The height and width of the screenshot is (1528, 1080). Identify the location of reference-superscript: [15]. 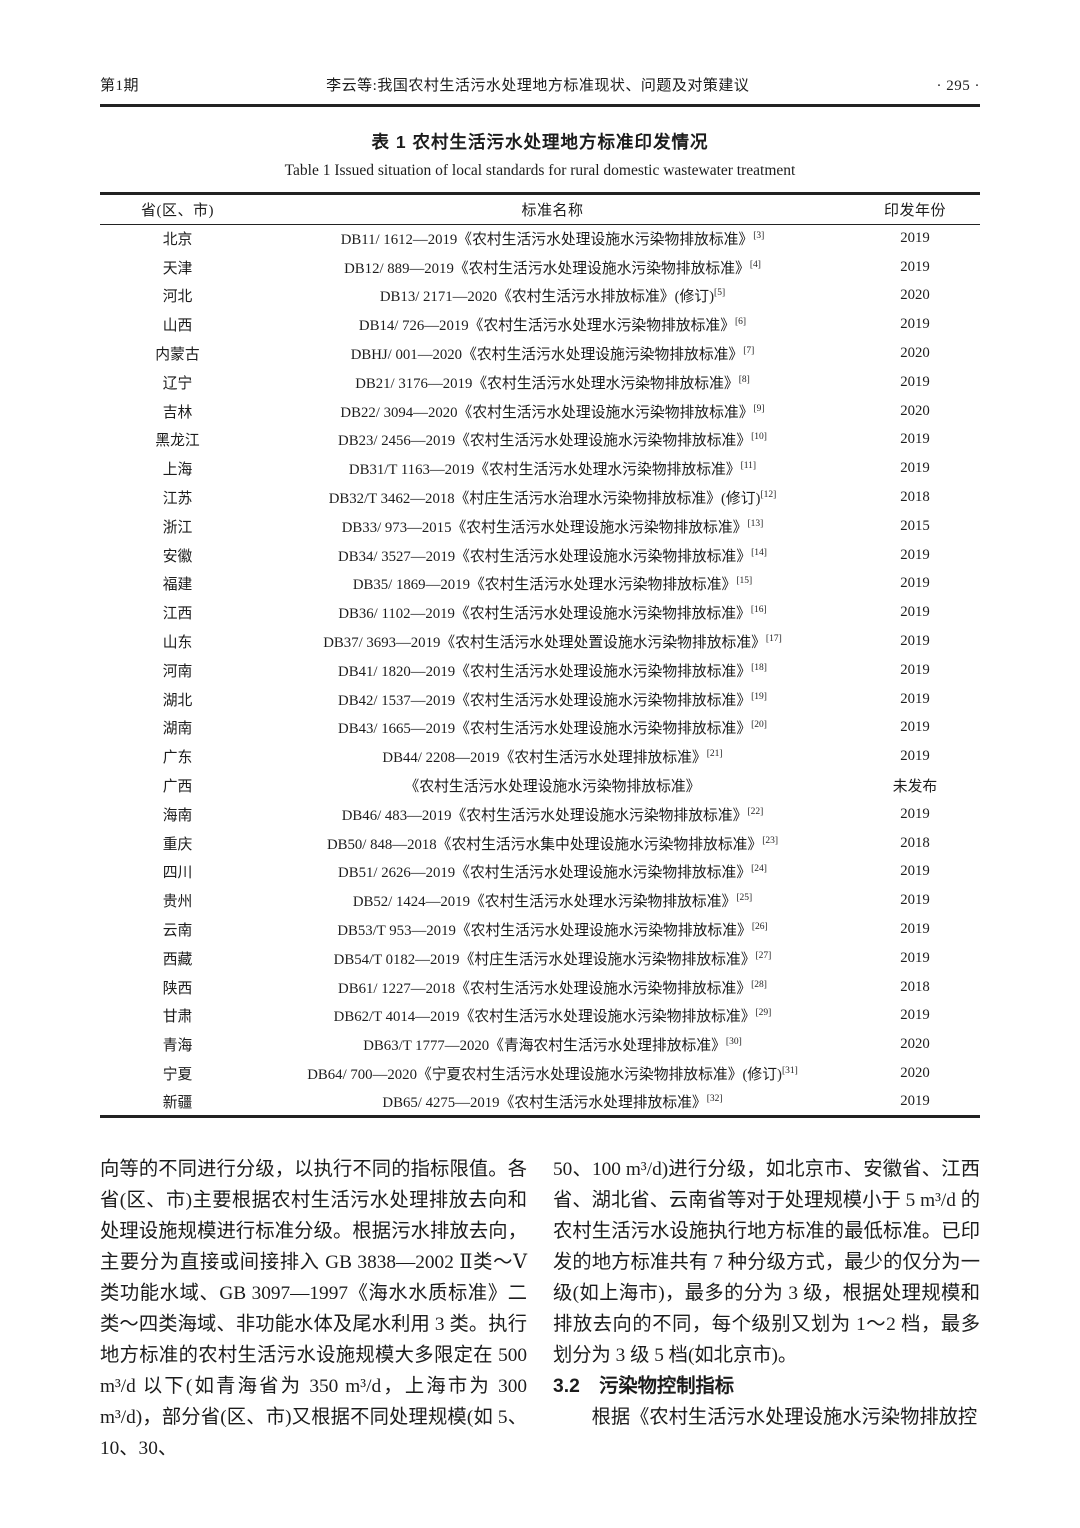
(744, 581).